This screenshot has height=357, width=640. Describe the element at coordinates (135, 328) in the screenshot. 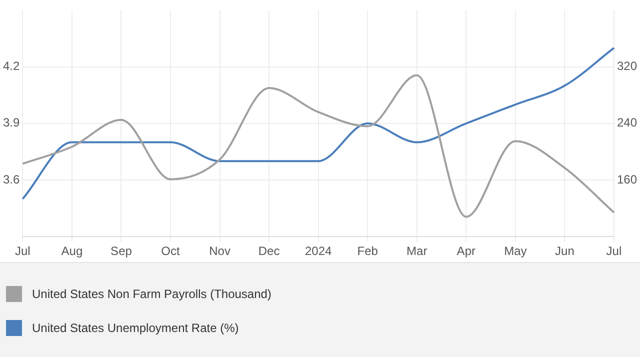

I see `legend-label: United States Unemployment Rate (%)` at that location.